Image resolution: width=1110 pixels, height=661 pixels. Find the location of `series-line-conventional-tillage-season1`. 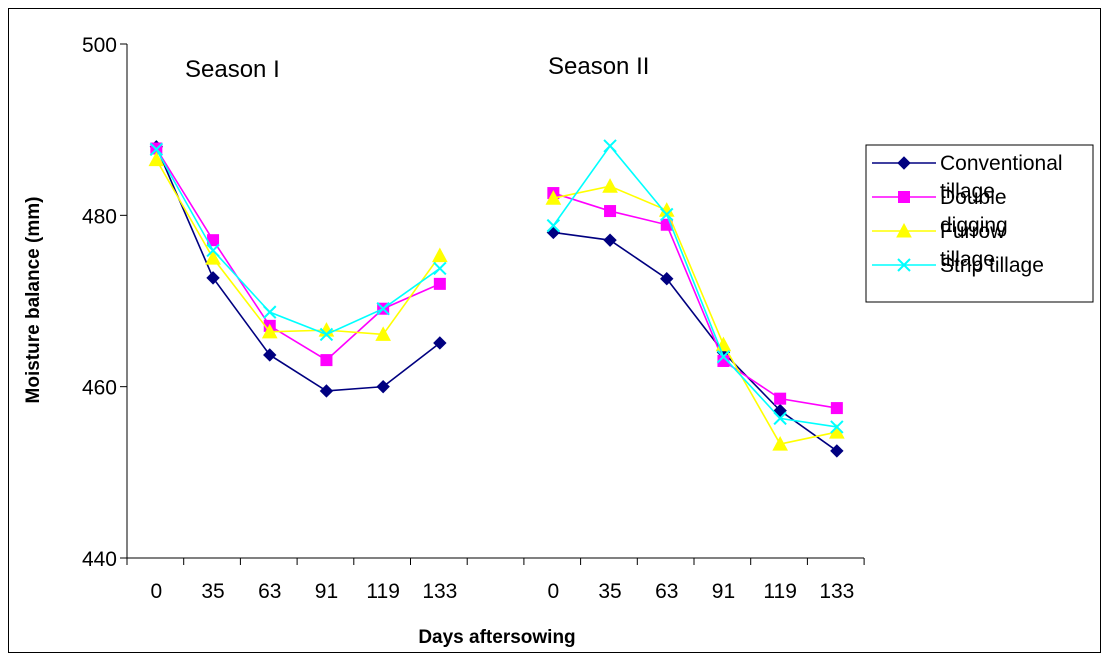

series-line-conventional-tillage-season1 is located at coordinates (298, 269).